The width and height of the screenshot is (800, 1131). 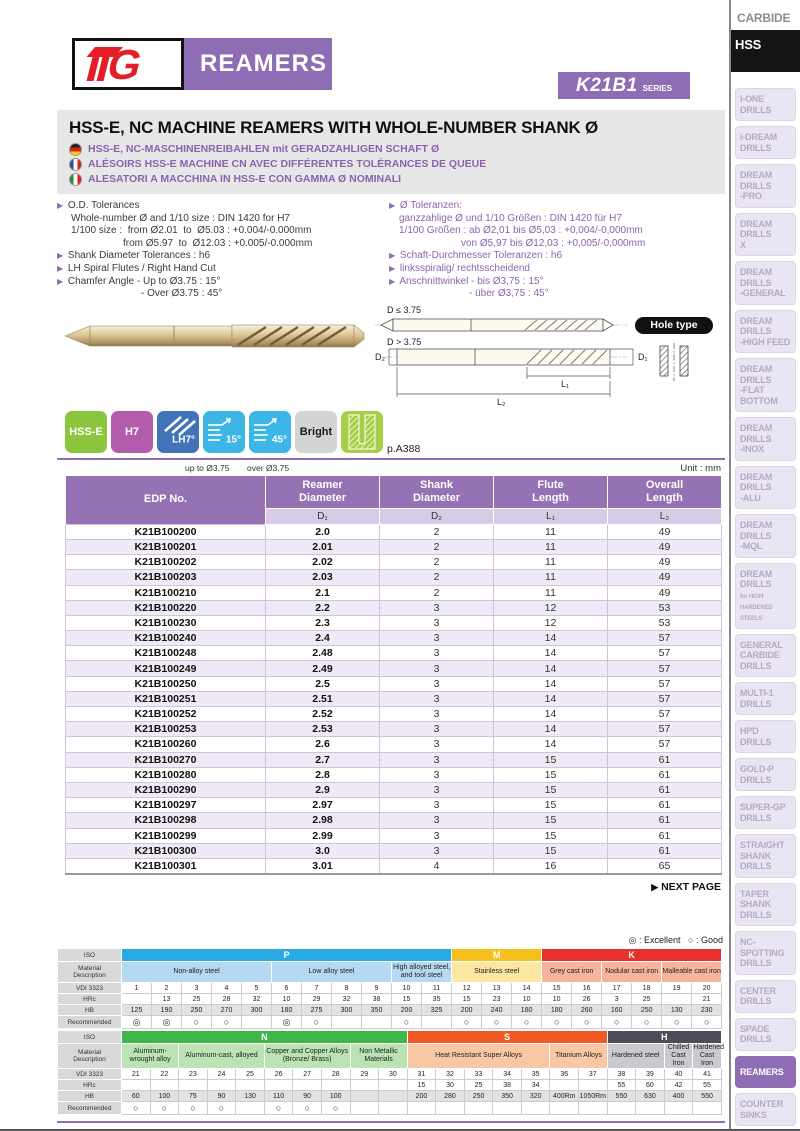 What do you see at coordinates (346, 1010) in the screenshot?
I see `hb-cell: 300` at bounding box center [346, 1010].